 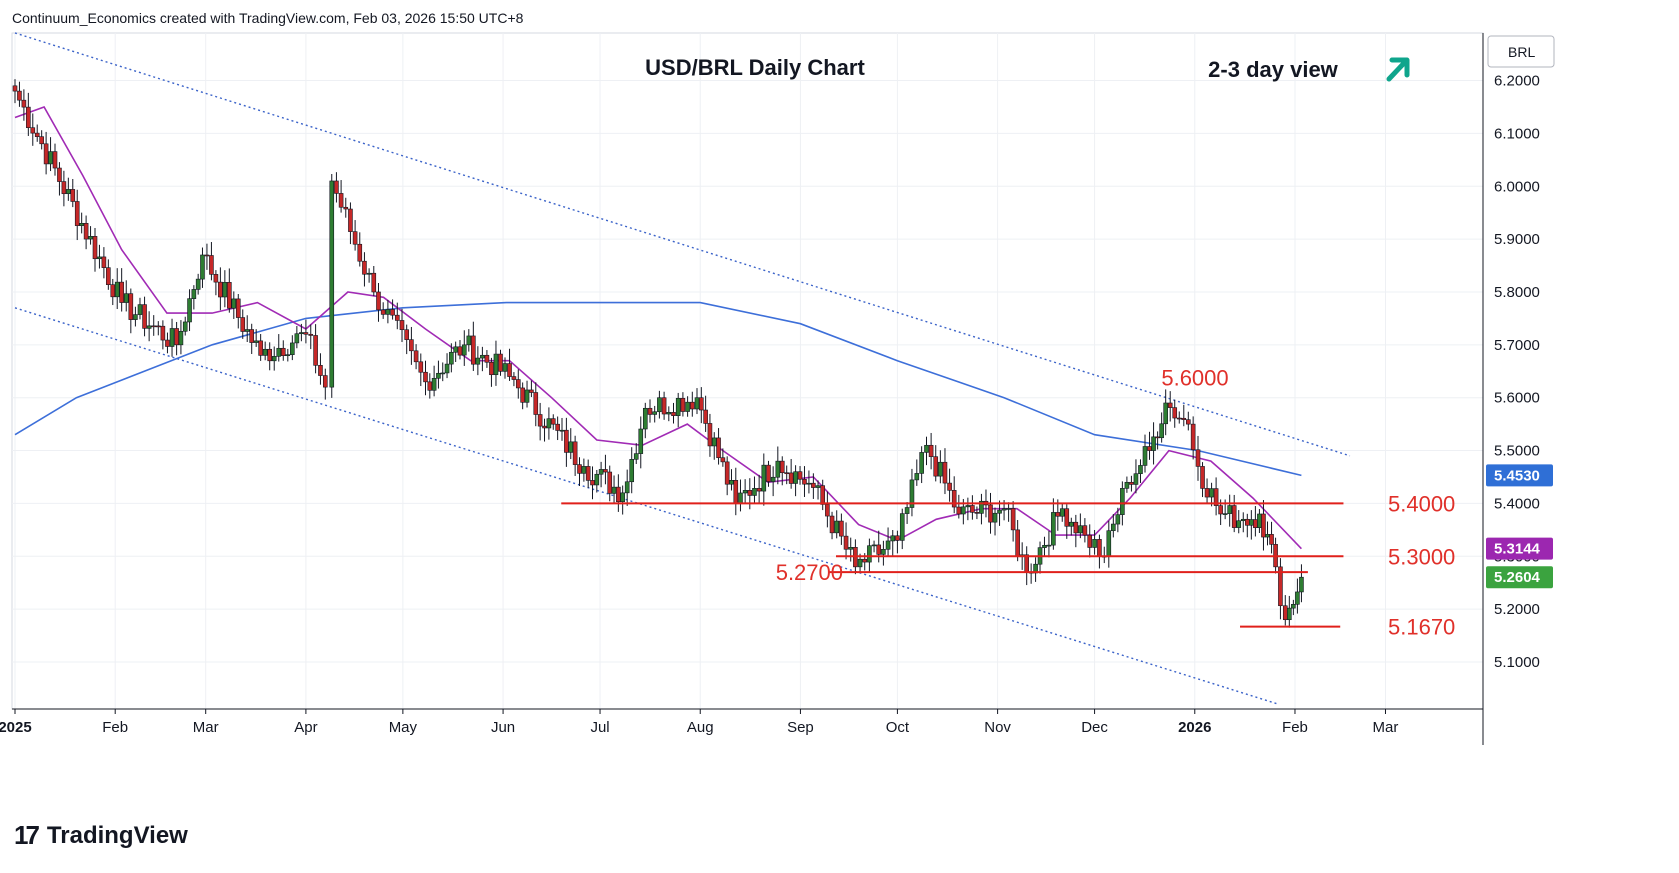 What do you see at coordinates (1521, 51) in the screenshot?
I see `symbol-box: BRL` at bounding box center [1521, 51].